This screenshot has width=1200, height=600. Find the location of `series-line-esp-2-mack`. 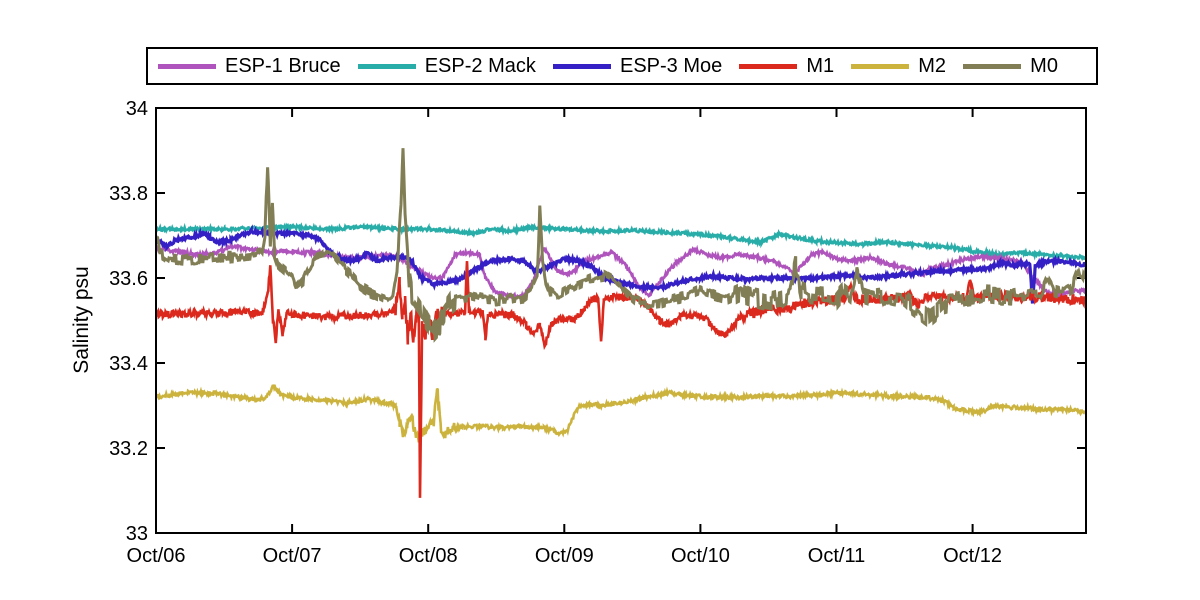

series-line-esp-2-mack is located at coordinates (621, 242).